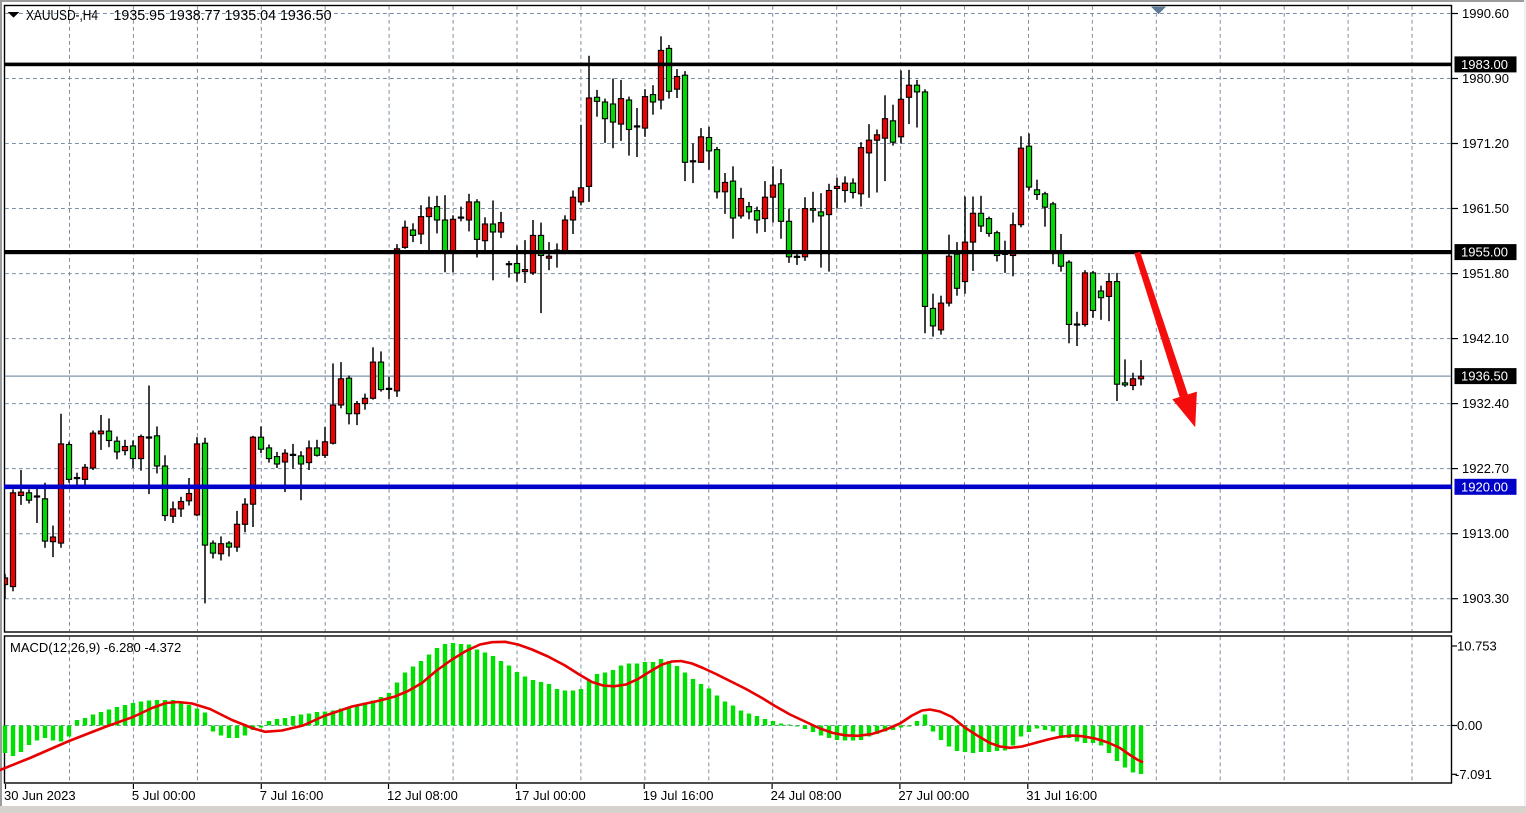  What do you see at coordinates (422, 795) in the screenshot?
I see `svg-text: 12 Jul 08:00` at bounding box center [422, 795].